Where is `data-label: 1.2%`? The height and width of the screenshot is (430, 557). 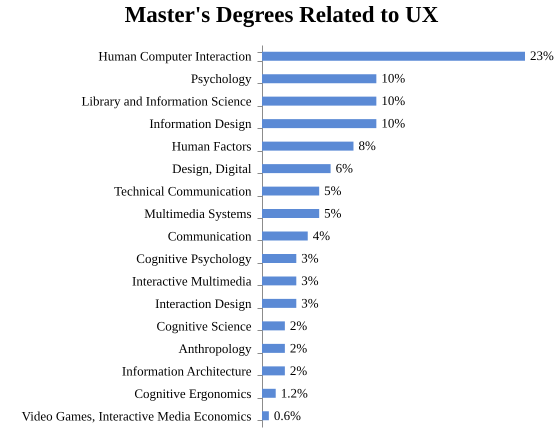
data-label: 1.2% is located at coordinates (294, 392).